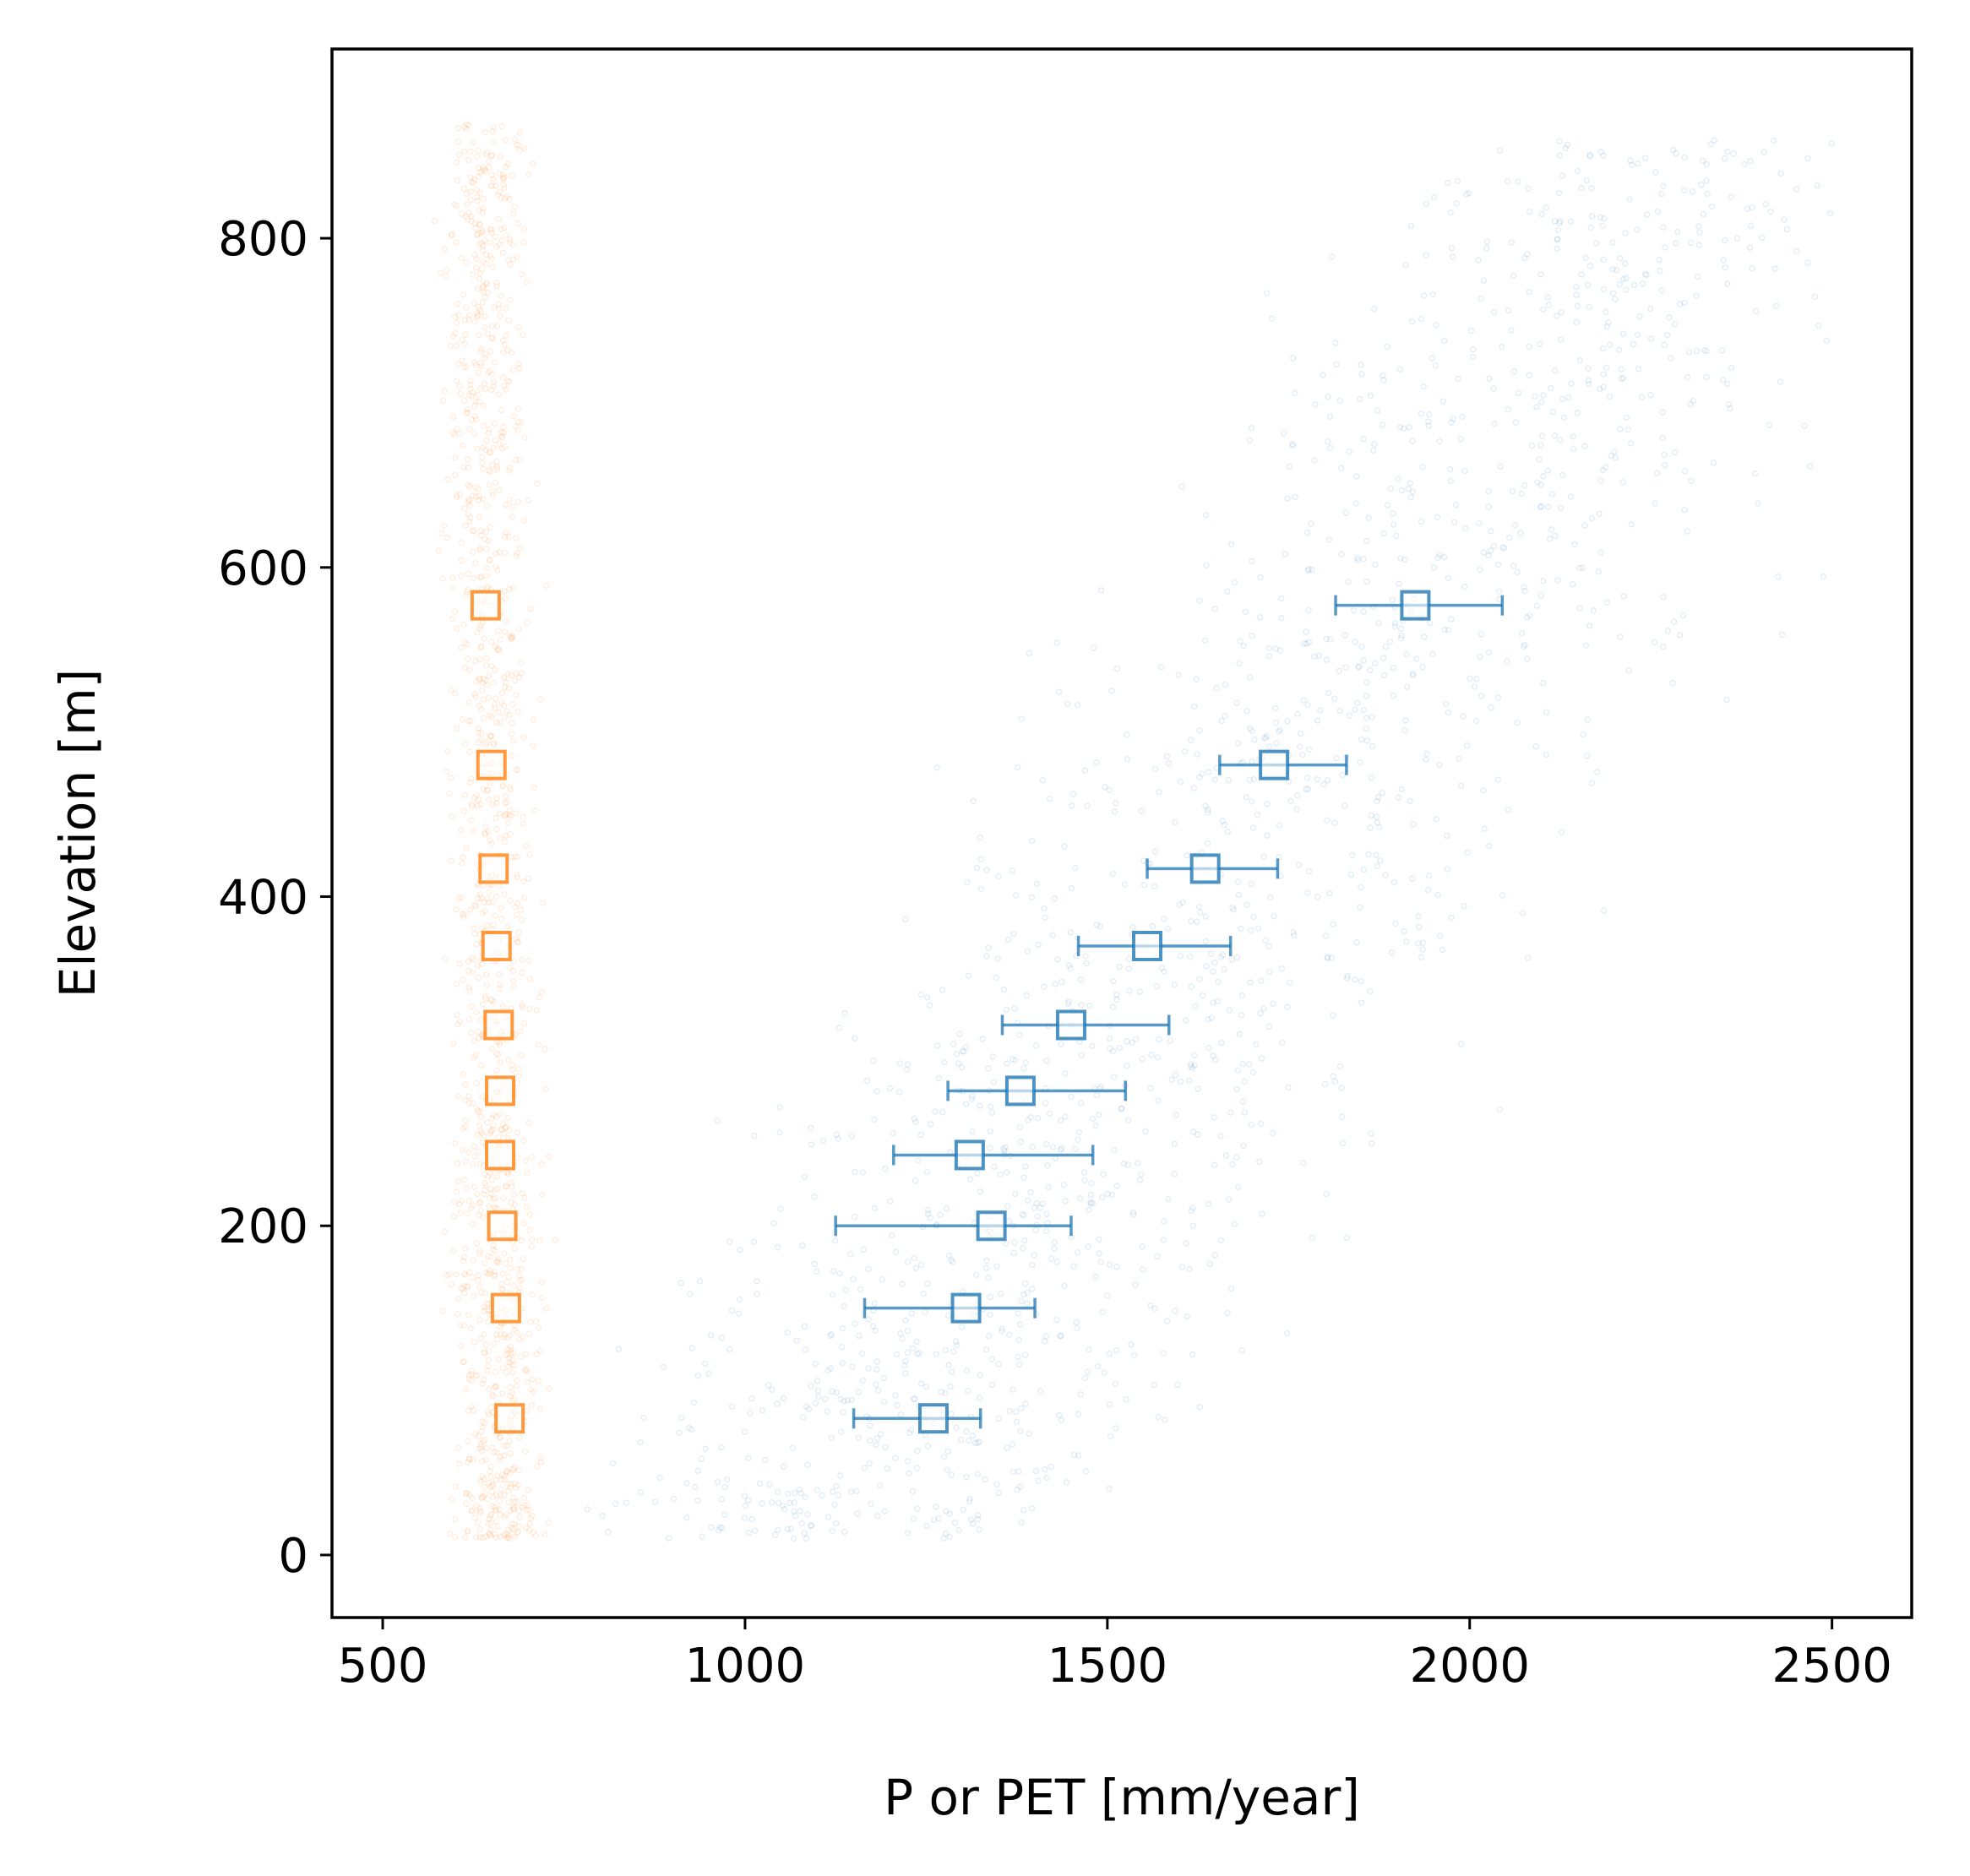  Describe the element at coordinates (933, 1418) in the screenshot. I see `p-marker` at that location.